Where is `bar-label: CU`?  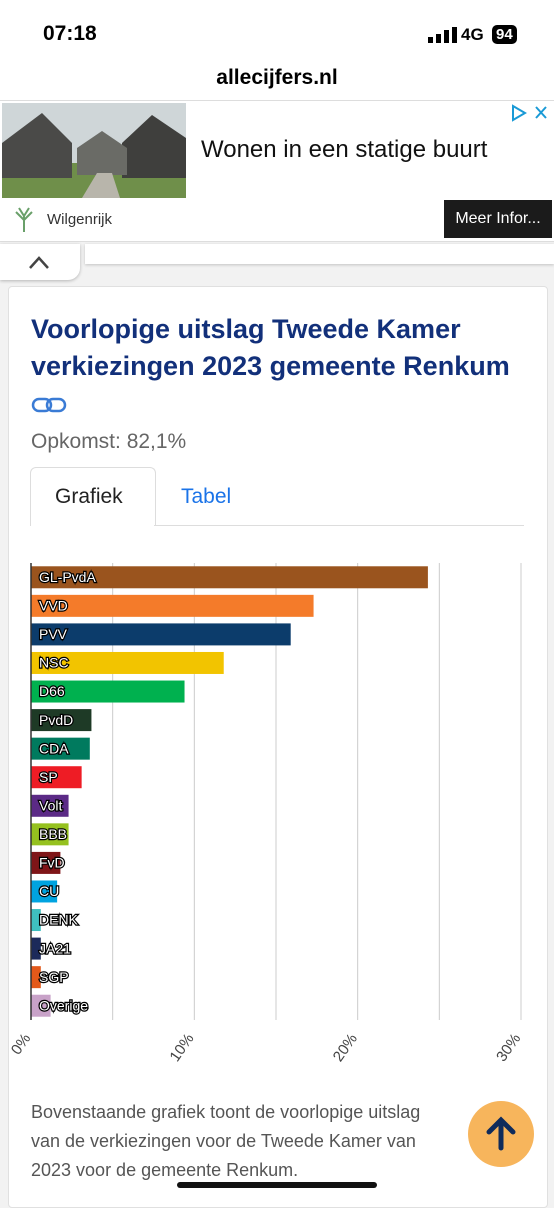
bar-label: CU is located at coordinates (49, 891).